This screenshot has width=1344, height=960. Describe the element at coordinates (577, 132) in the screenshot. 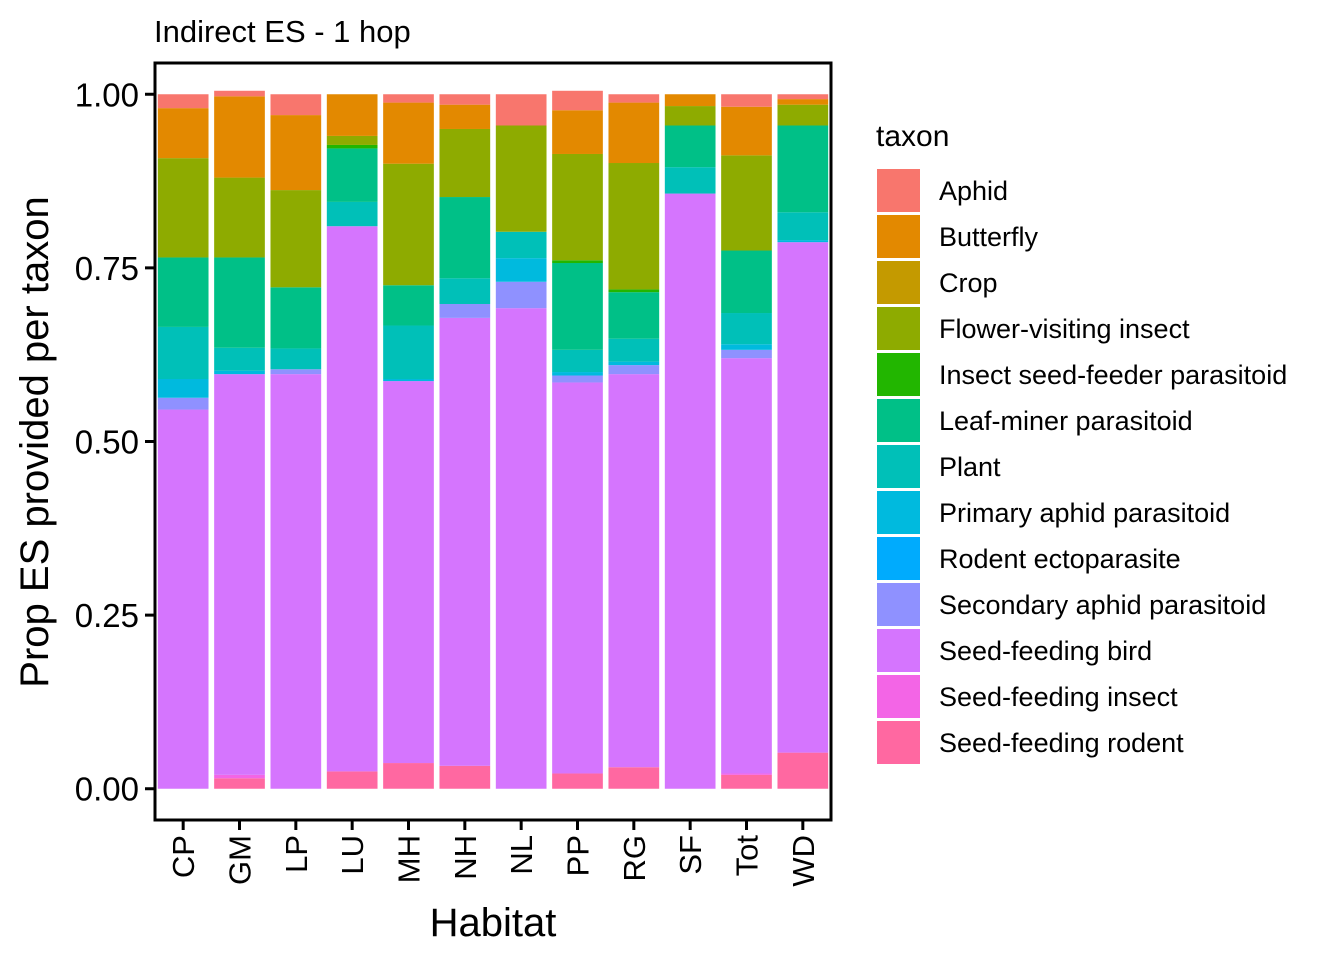

I see `bar-segment-pp-butterfly` at that location.